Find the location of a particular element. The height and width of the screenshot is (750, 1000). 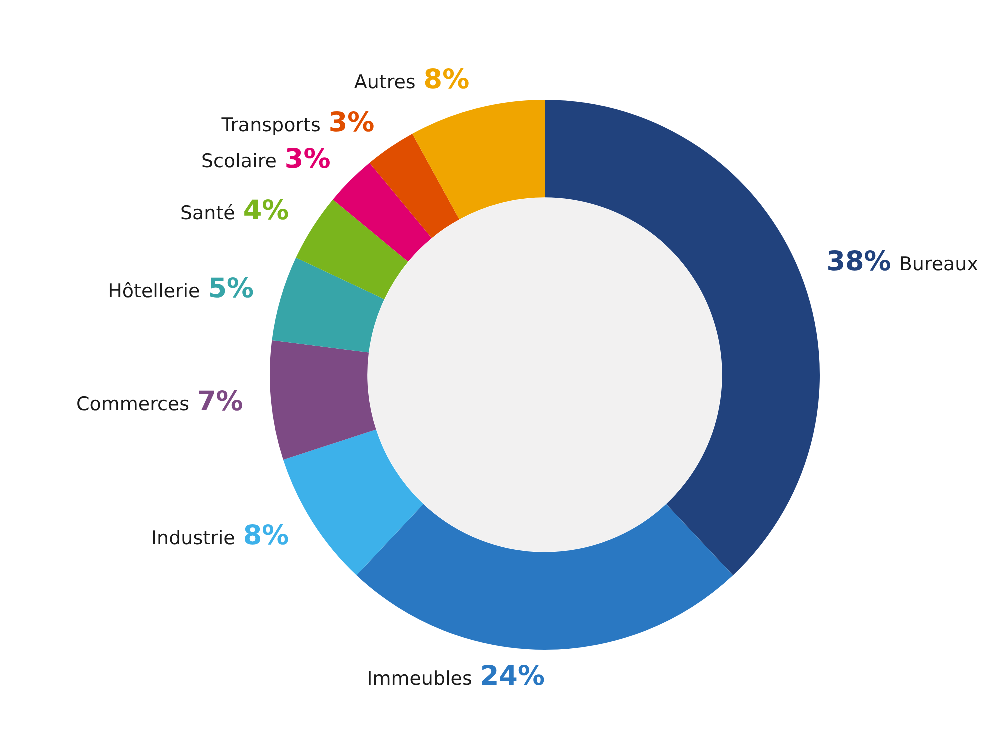

data-label: 7% is located at coordinates (221, 402).